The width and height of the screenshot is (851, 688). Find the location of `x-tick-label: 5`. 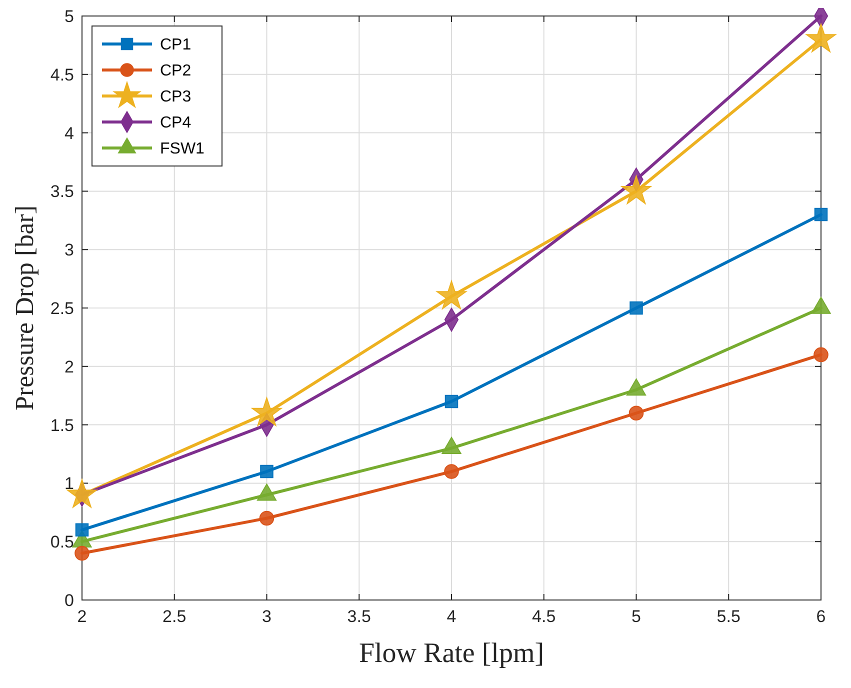

x-tick-label: 5 is located at coordinates (636, 616).